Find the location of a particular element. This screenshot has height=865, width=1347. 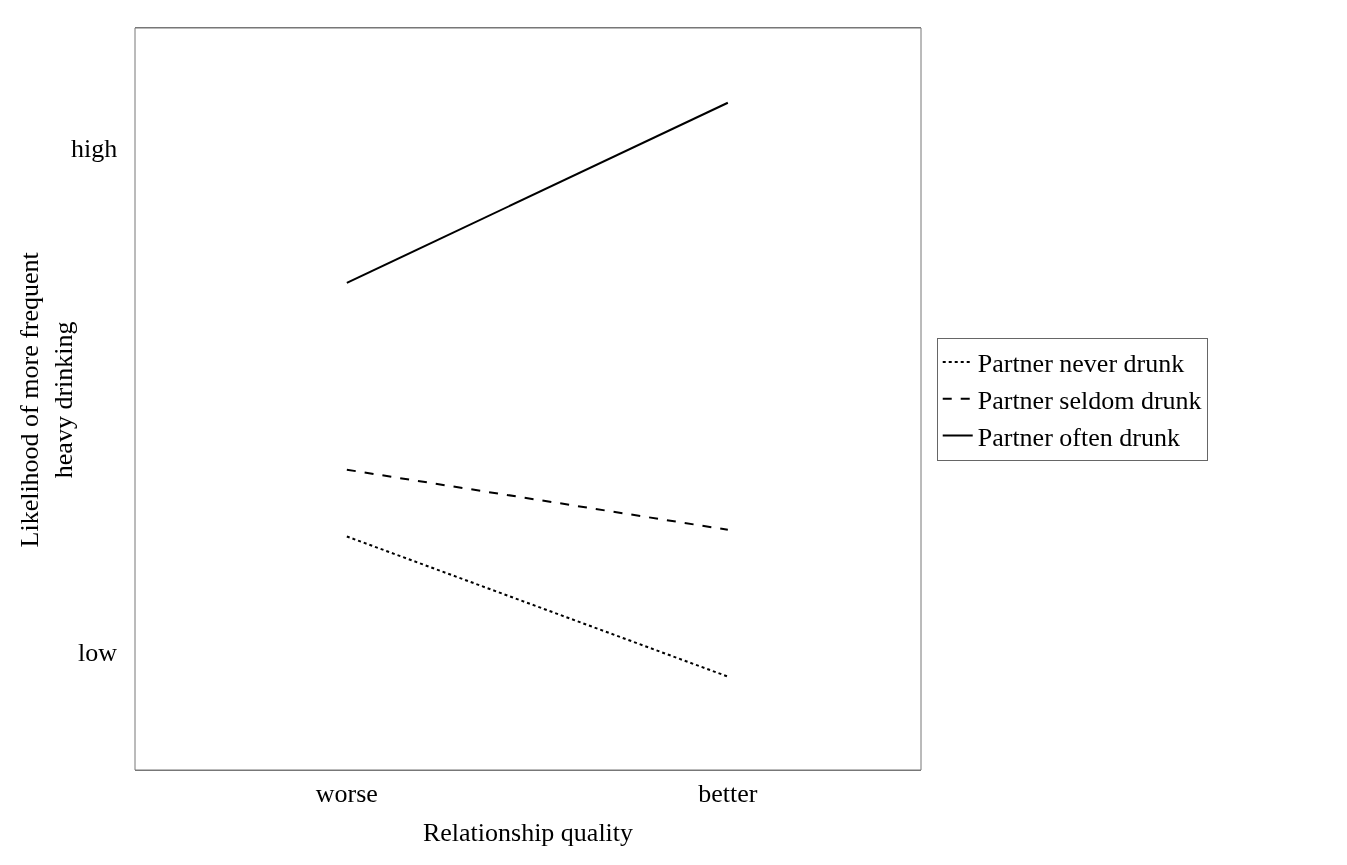

x-tick-label: worse is located at coordinates (346, 794).